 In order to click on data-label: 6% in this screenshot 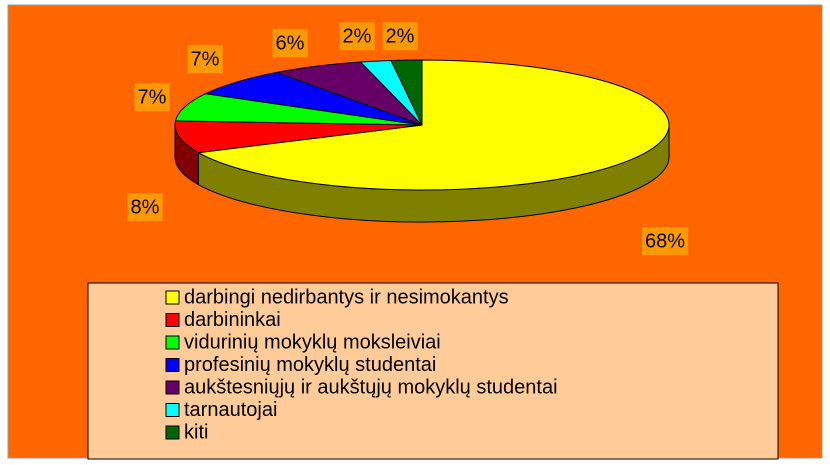, I will do `click(290, 43)`.